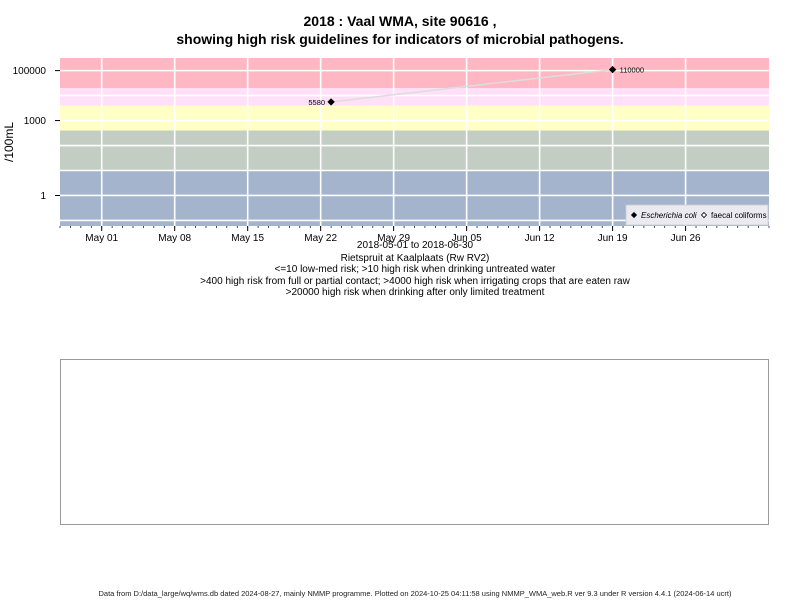  Describe the element at coordinates (669, 215) in the screenshot. I see `legend-label-0: Escherichia coli` at that location.